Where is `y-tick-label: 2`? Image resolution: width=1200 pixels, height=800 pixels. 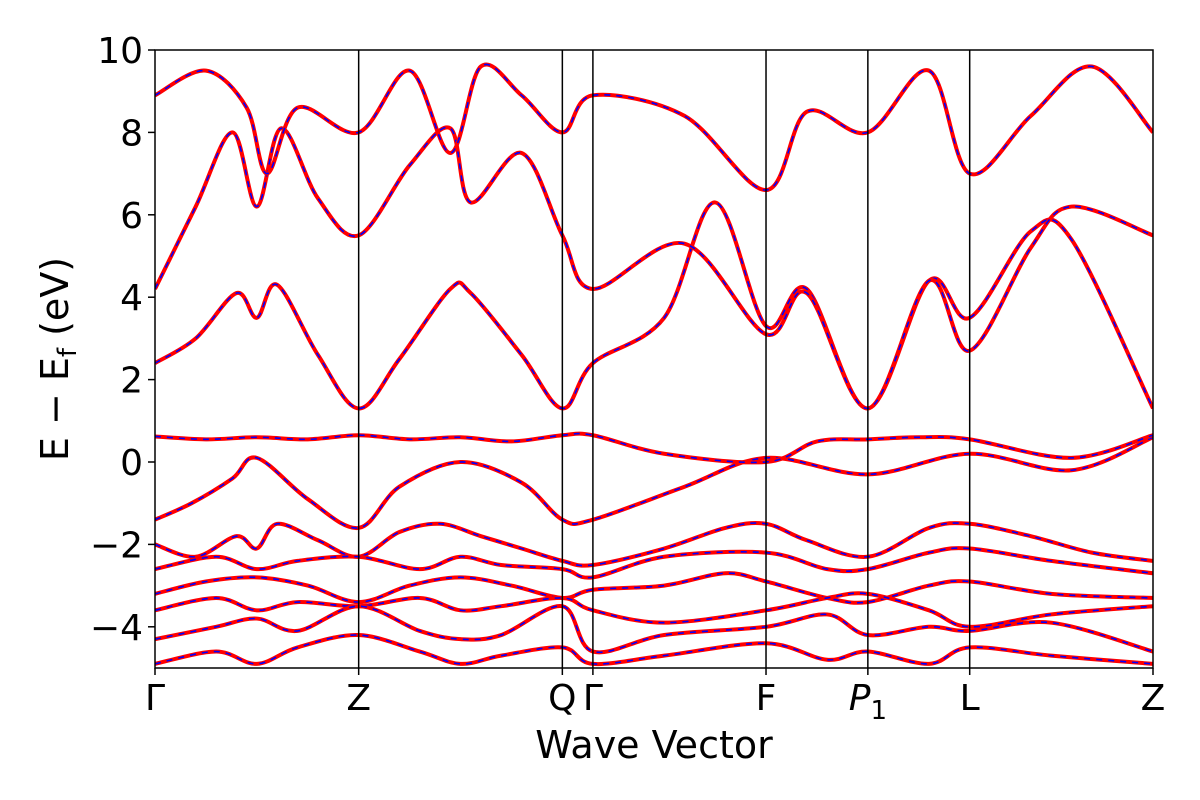
y-tick-label: 2 is located at coordinates (131, 381).